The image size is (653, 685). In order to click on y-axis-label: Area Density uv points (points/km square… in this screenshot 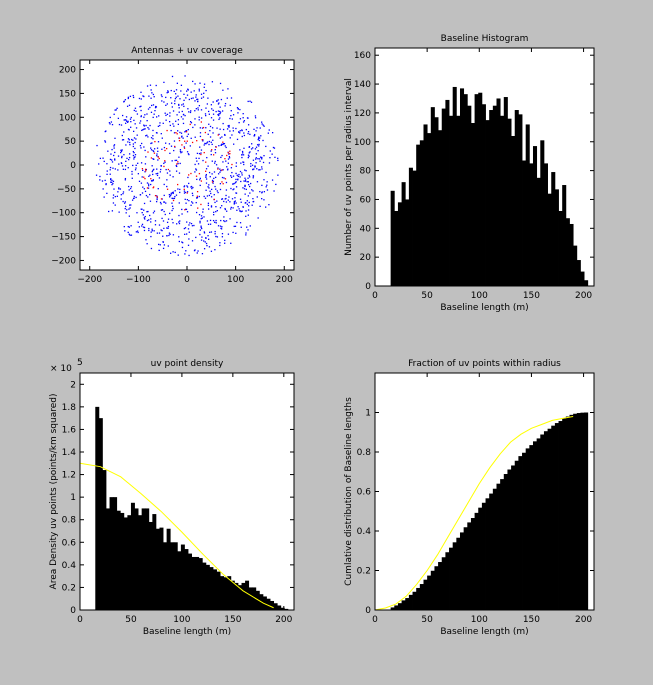, I will do `click(54, 492)`.